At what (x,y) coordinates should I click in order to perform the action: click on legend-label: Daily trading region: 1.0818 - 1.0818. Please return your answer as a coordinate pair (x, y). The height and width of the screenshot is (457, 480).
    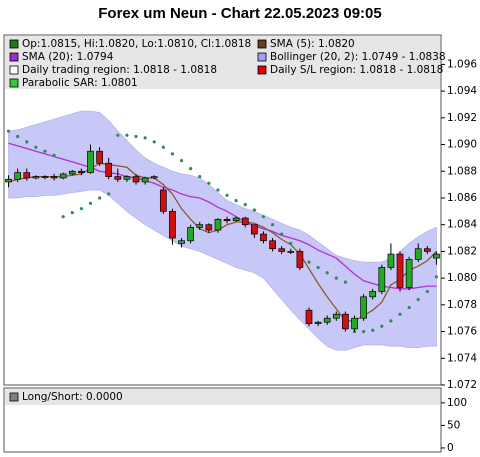
    Looking at the image, I should click on (119, 70).